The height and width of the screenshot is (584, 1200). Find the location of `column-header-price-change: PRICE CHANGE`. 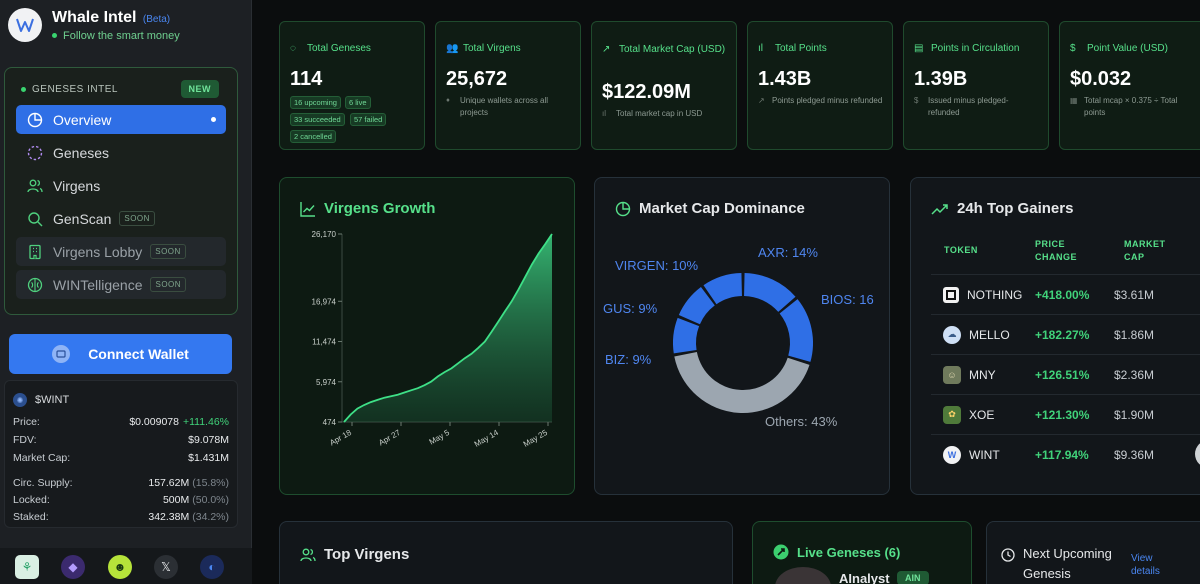

column-header-price-change: PRICE CHANGE is located at coordinates (1056, 250).